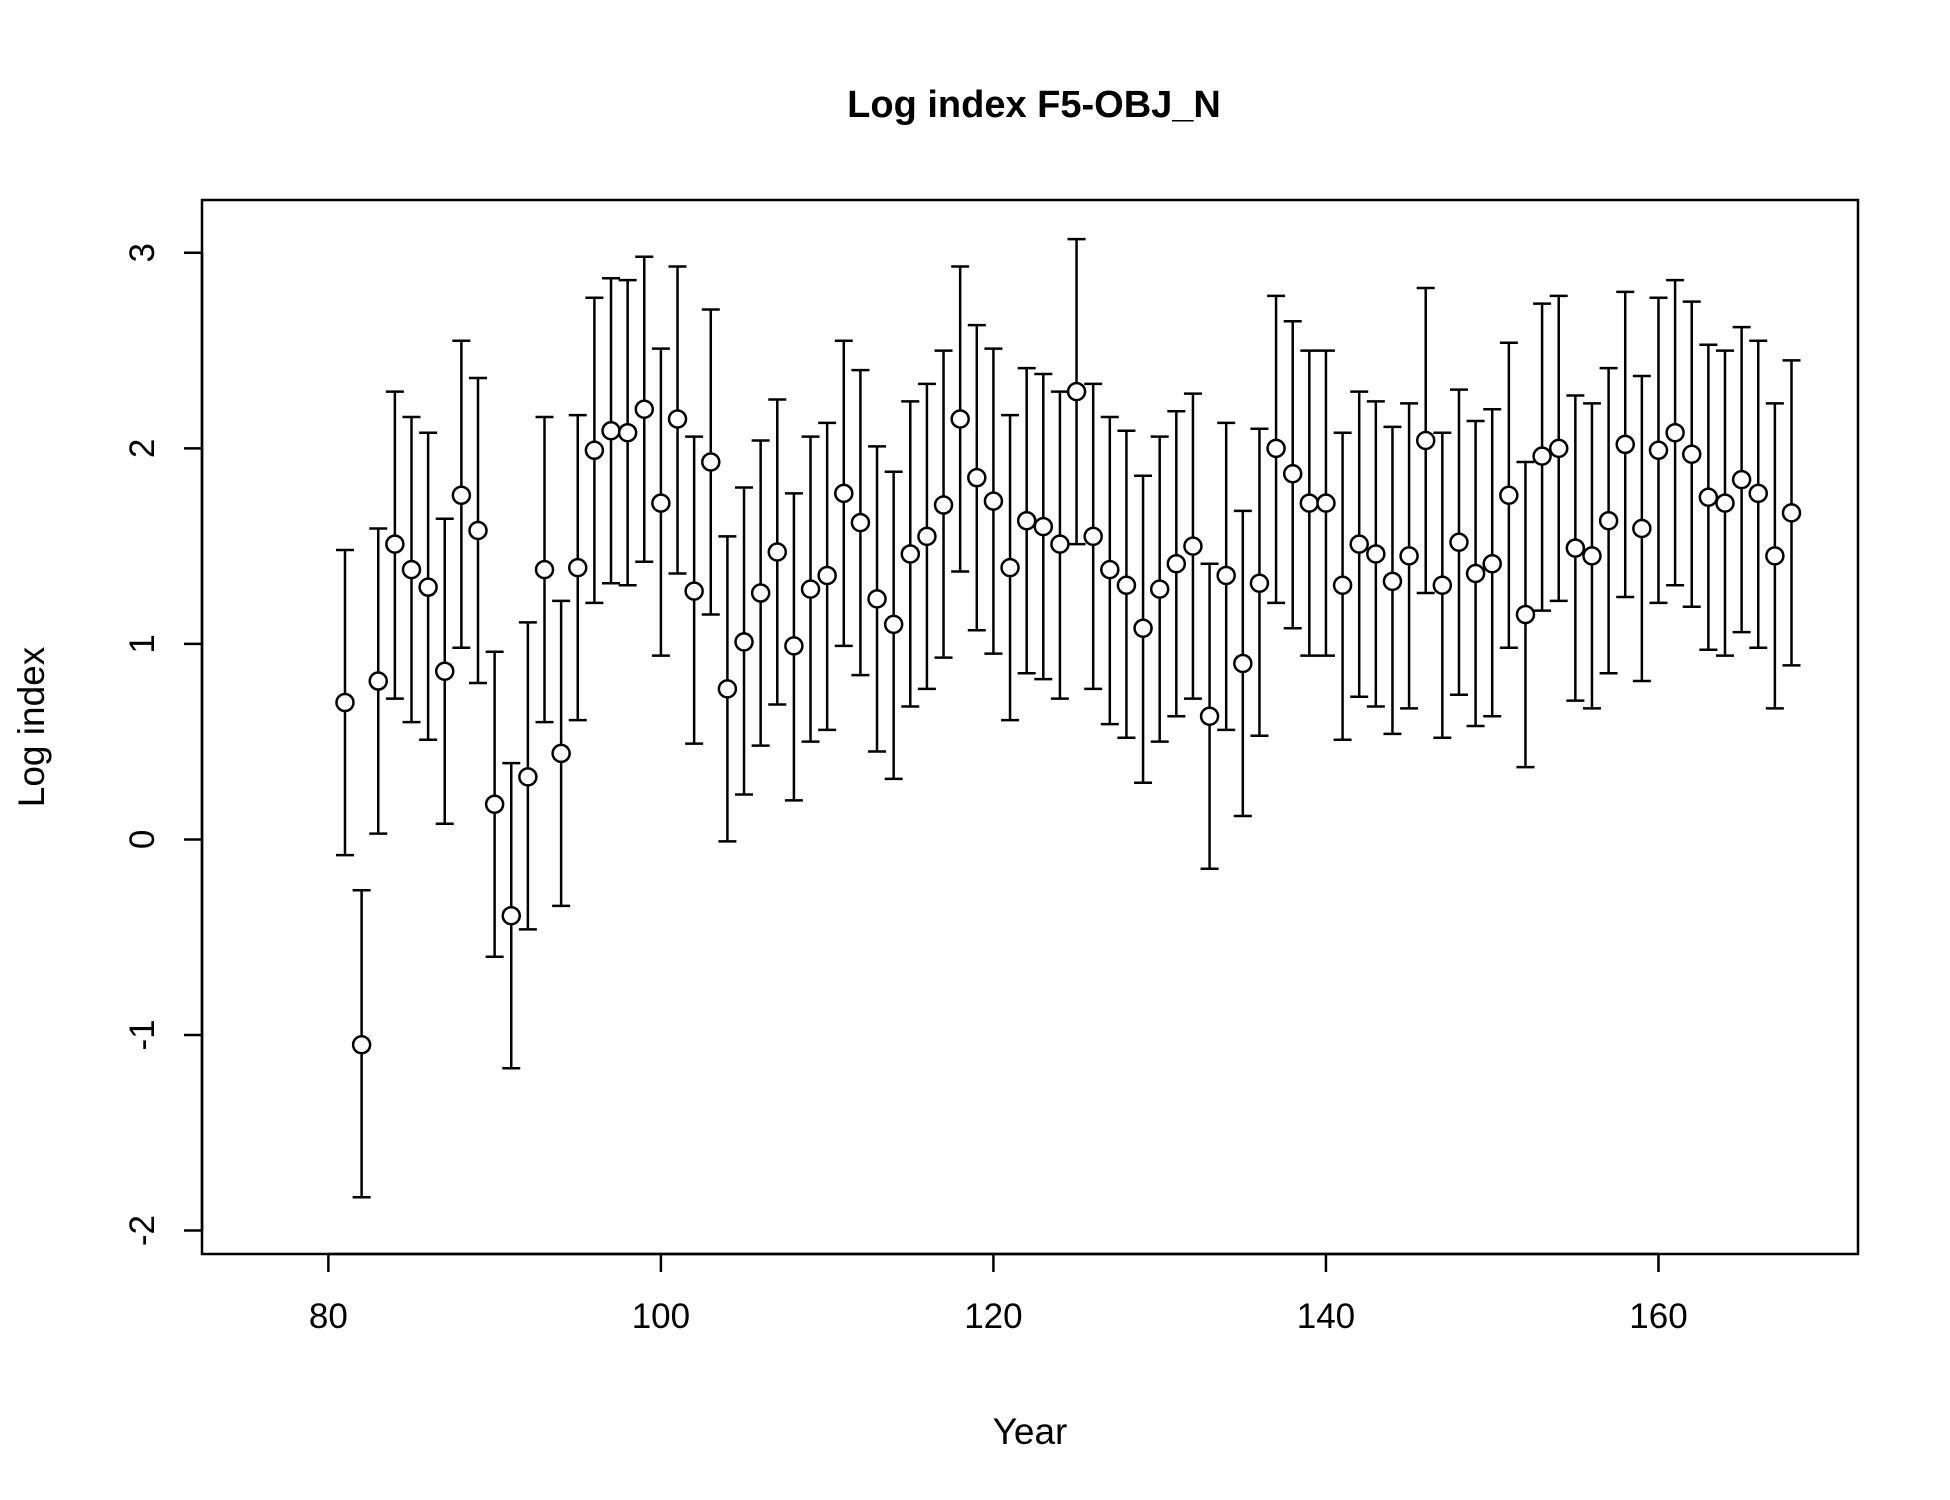 The image size is (1950, 1500). What do you see at coordinates (142, 252) in the screenshot?
I see `y-tick-label: 3` at bounding box center [142, 252].